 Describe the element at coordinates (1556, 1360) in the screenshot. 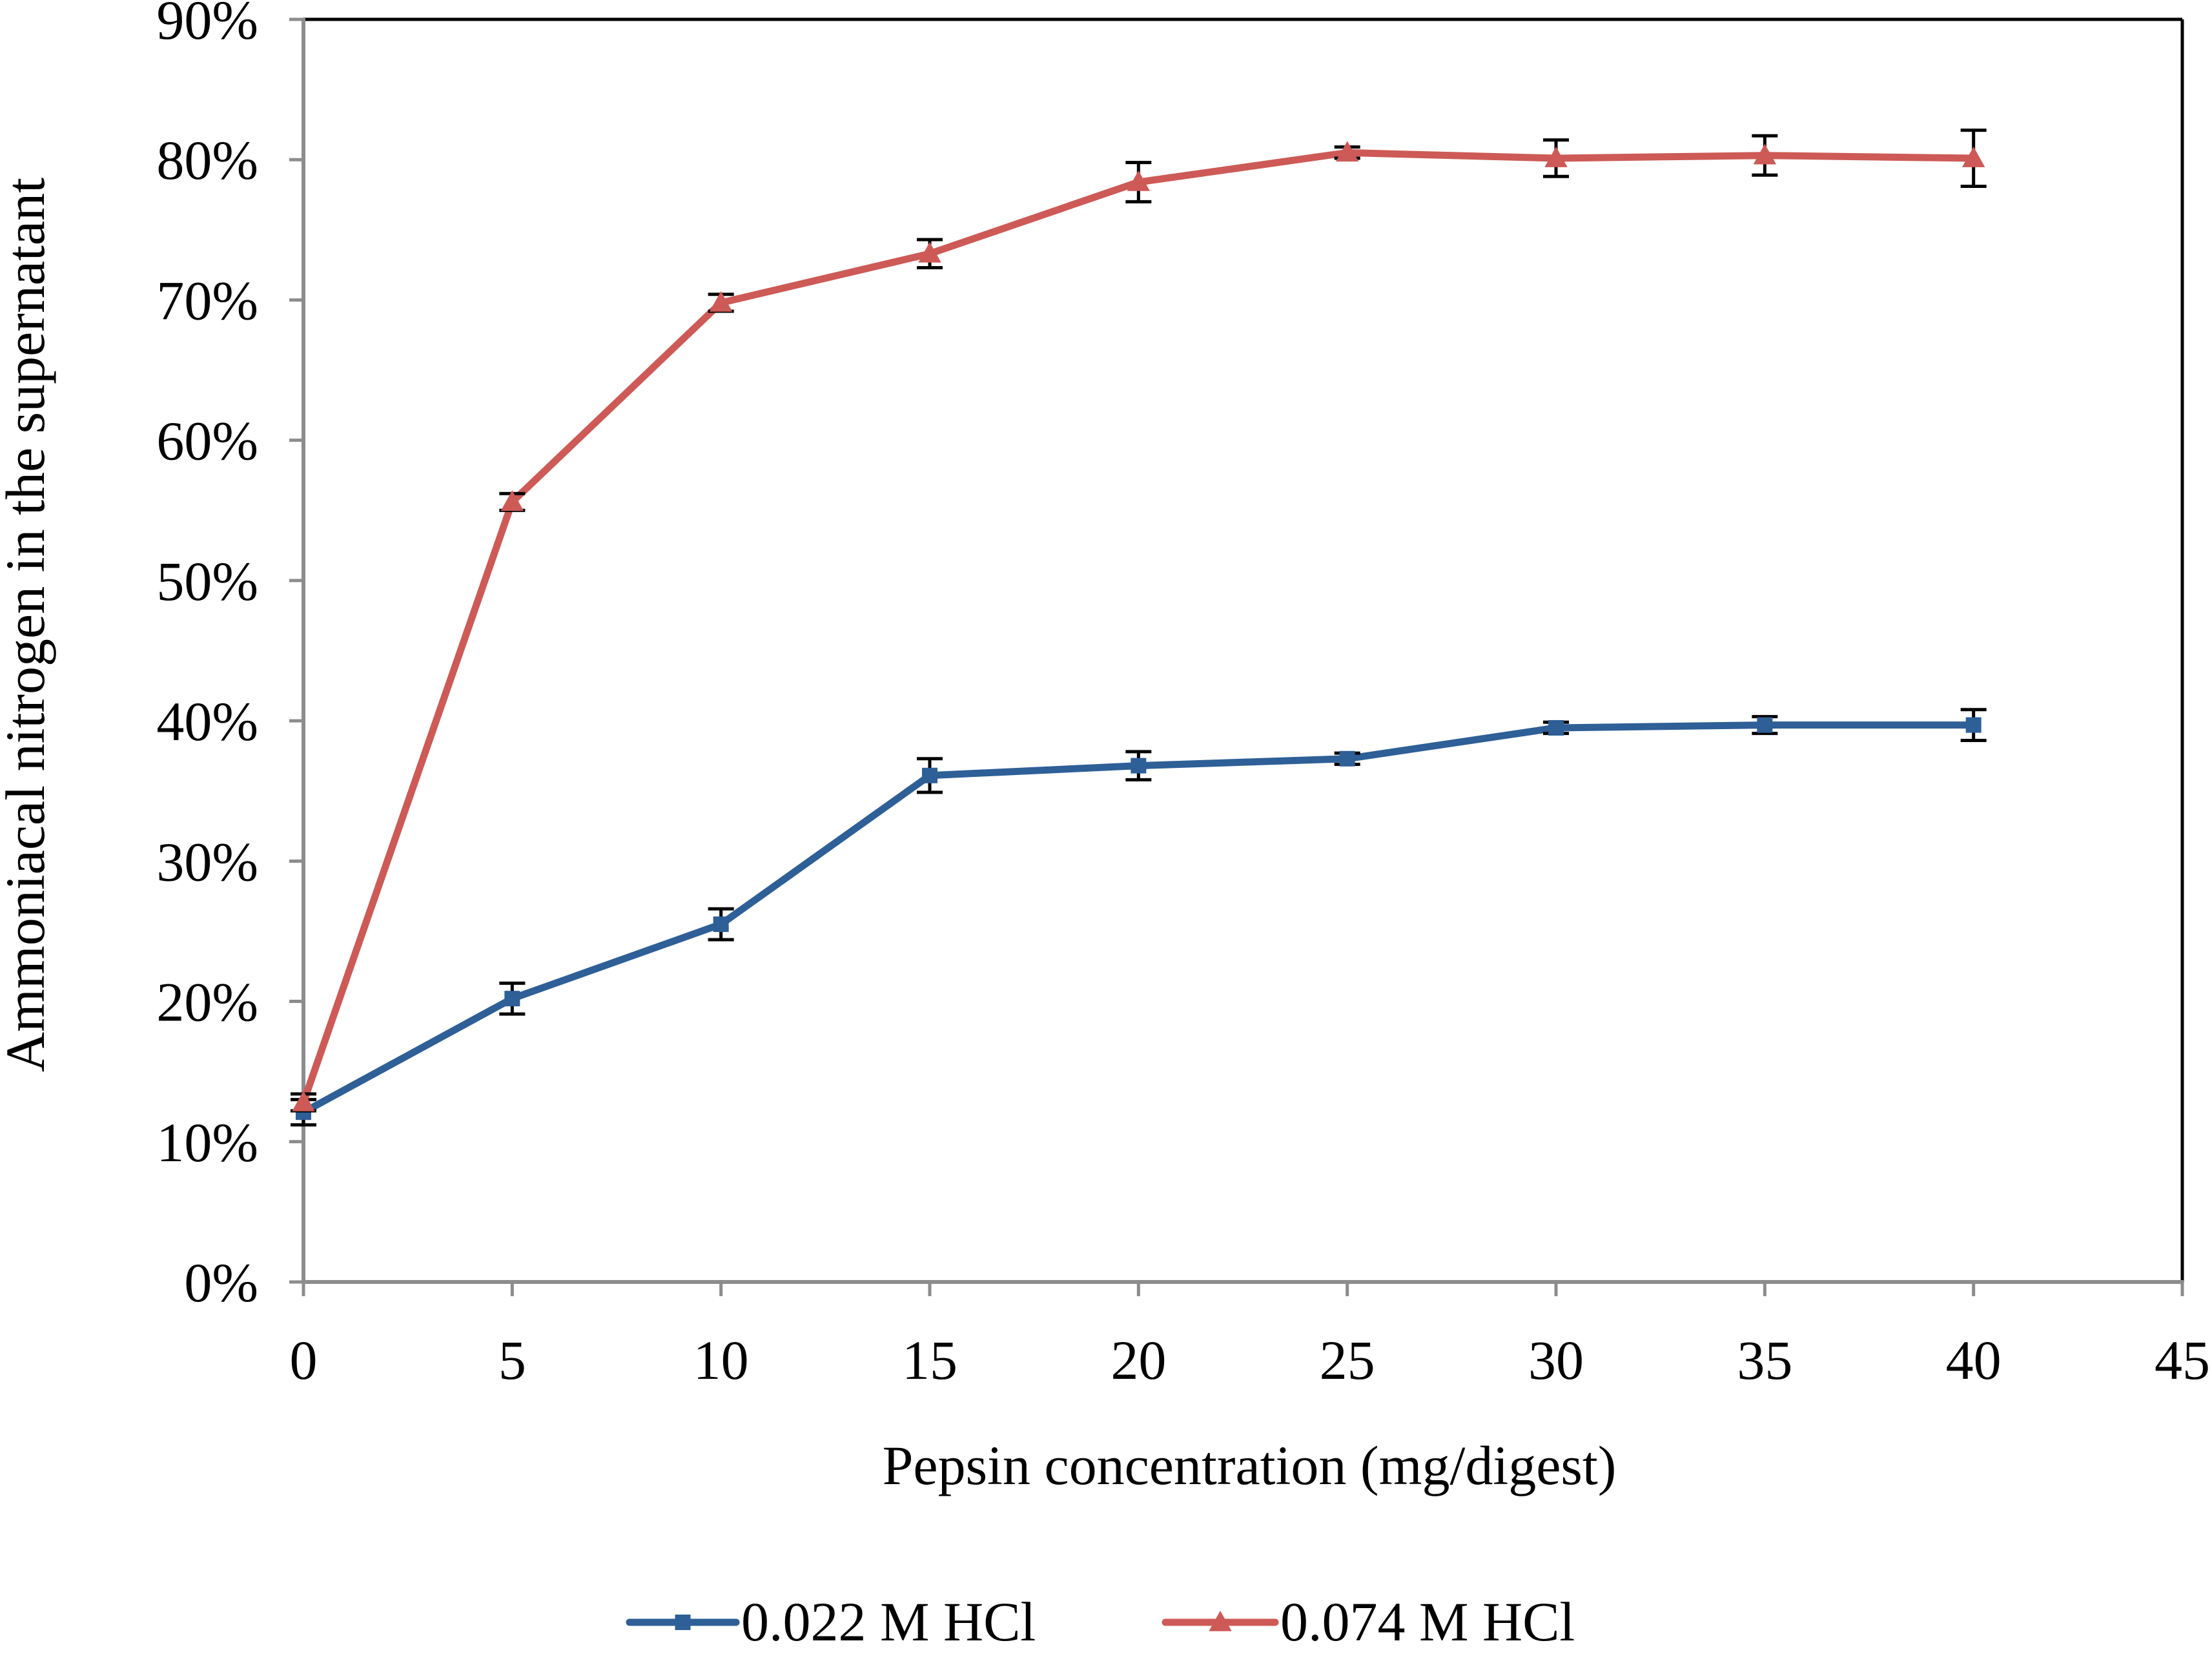

I see `x-tick-label: 30` at that location.